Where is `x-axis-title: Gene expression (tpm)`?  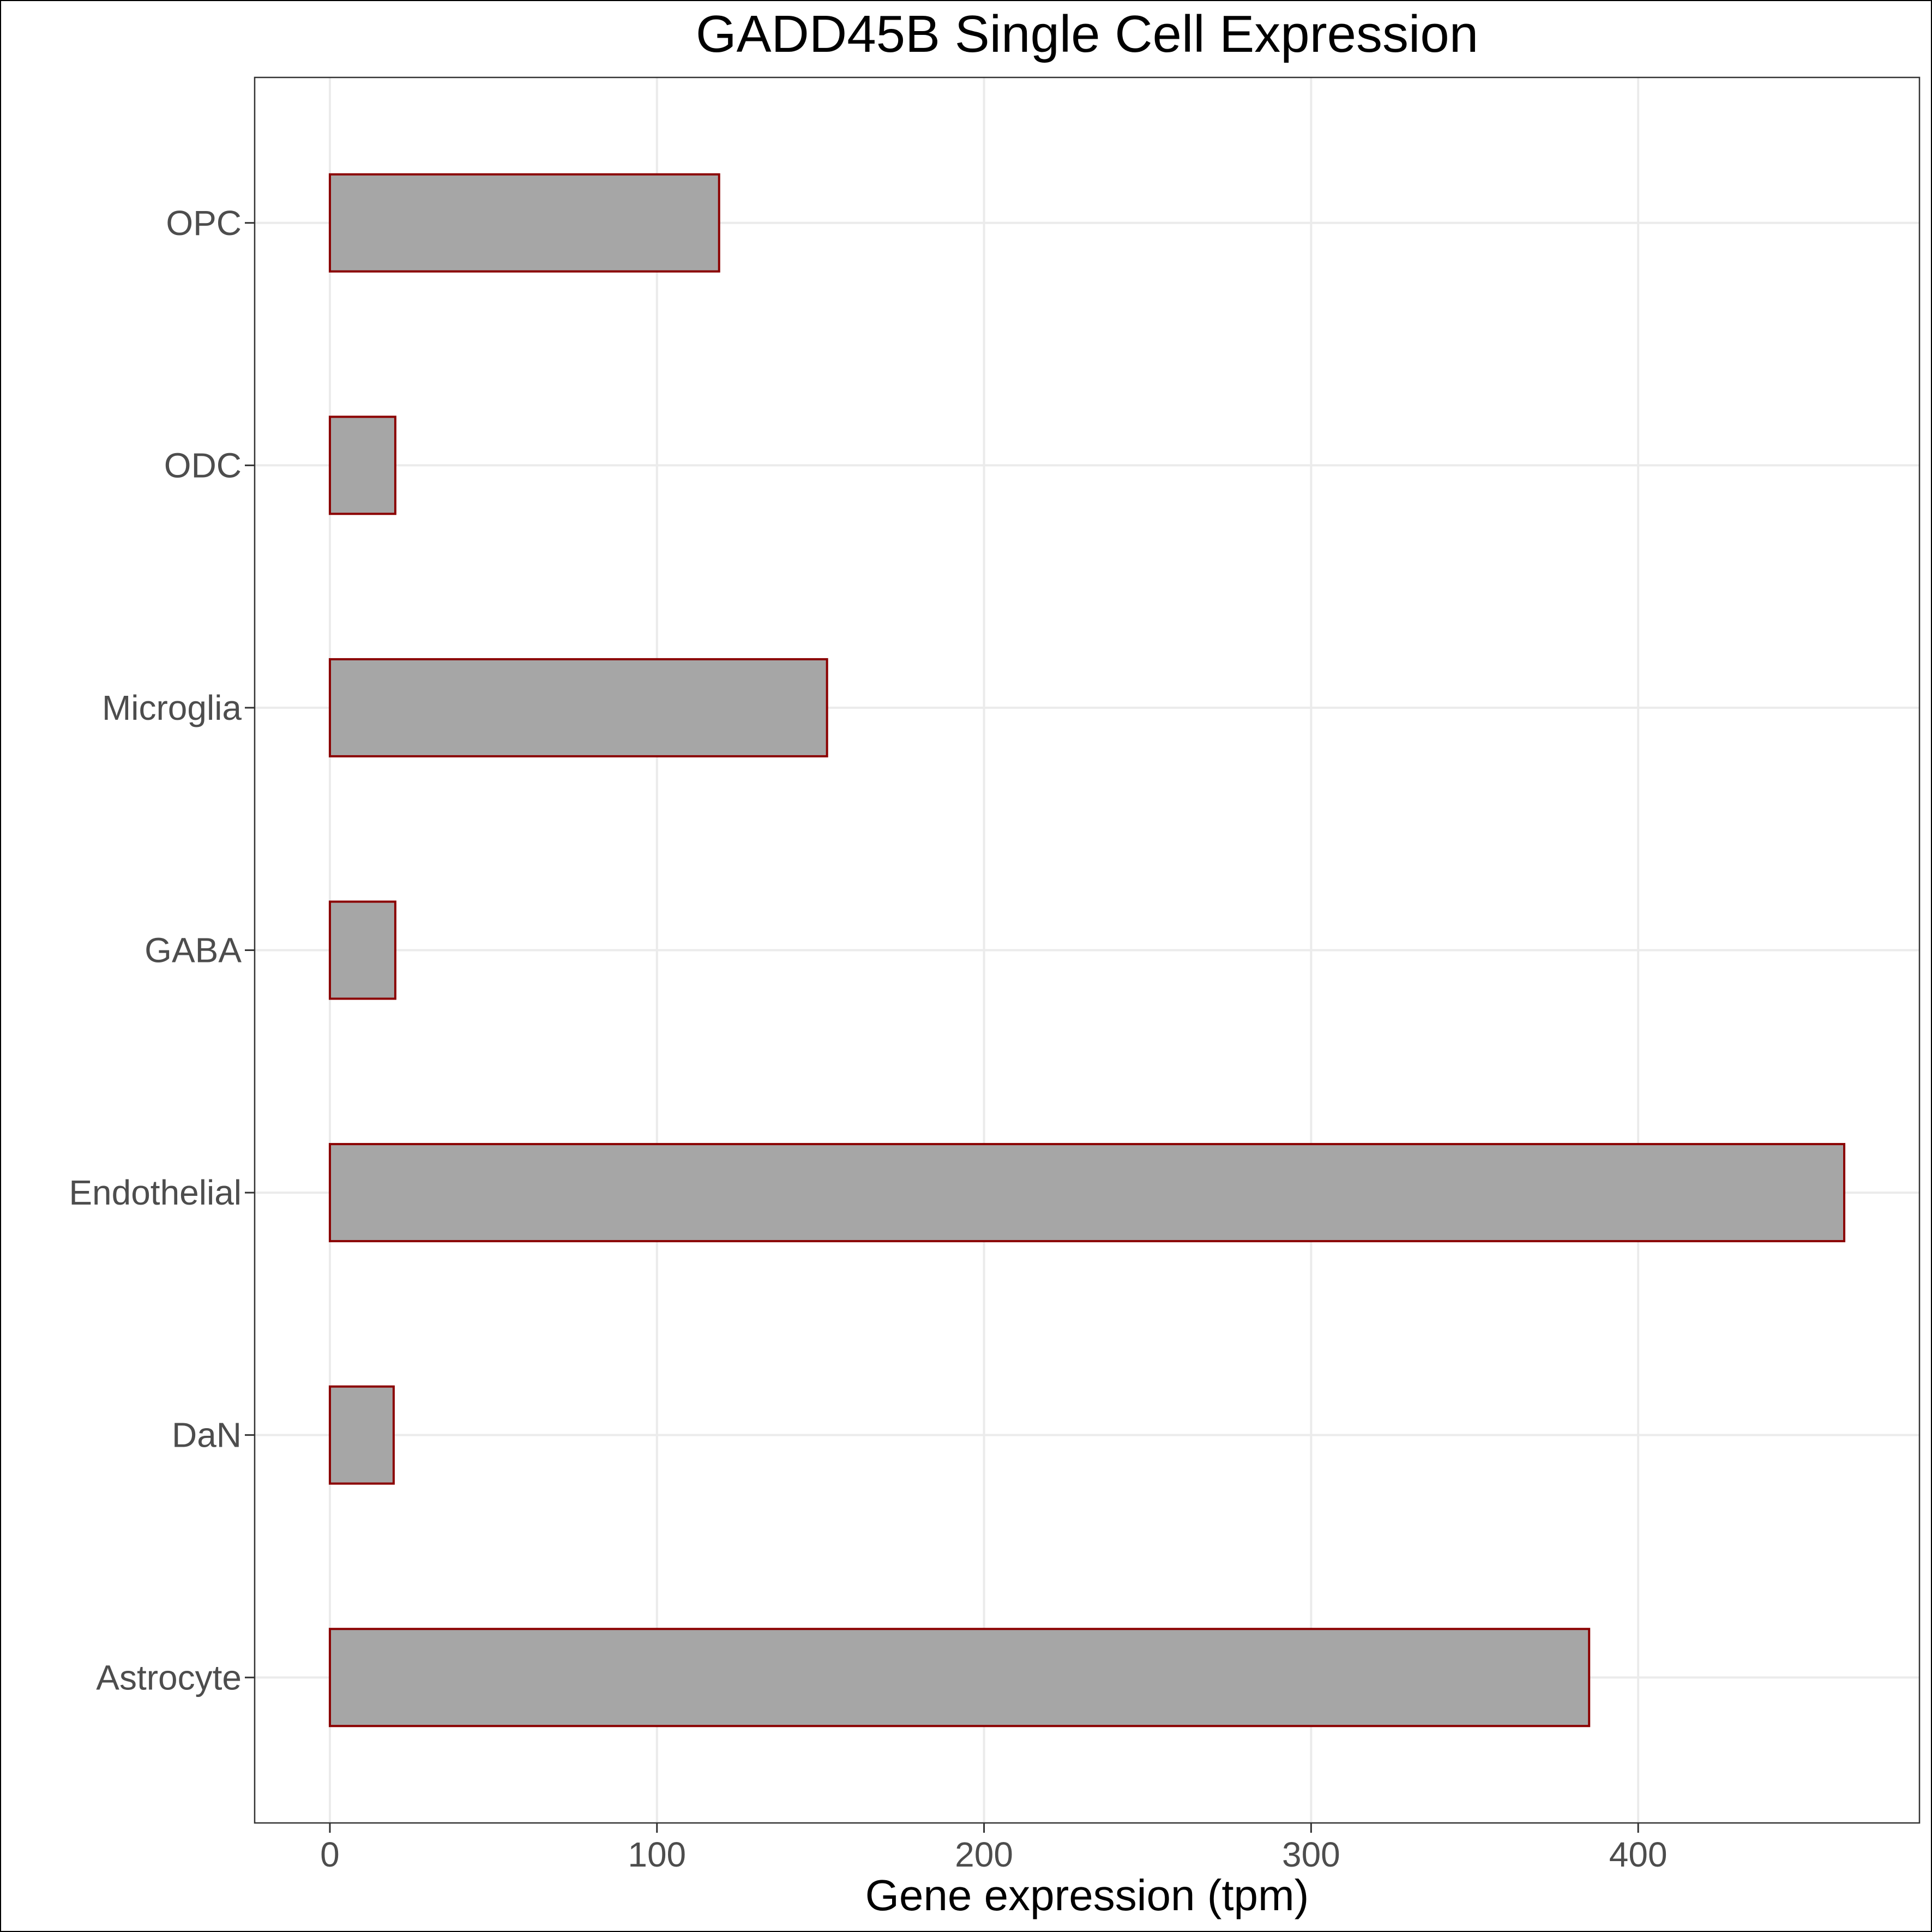
x-axis-title: Gene expression (tpm) is located at coordinates (1087, 1895).